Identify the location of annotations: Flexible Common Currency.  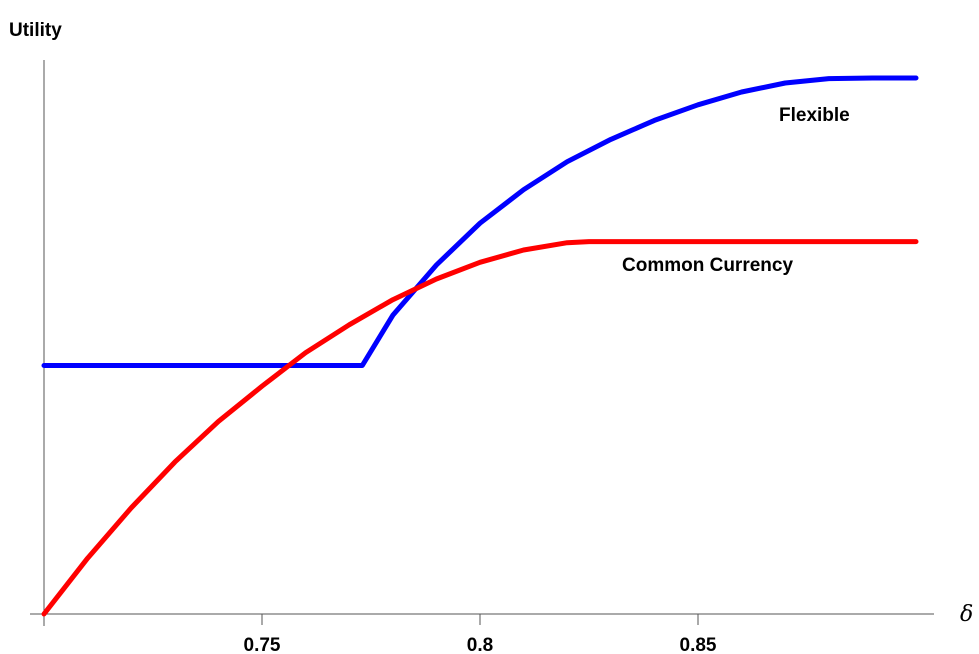
(736, 190).